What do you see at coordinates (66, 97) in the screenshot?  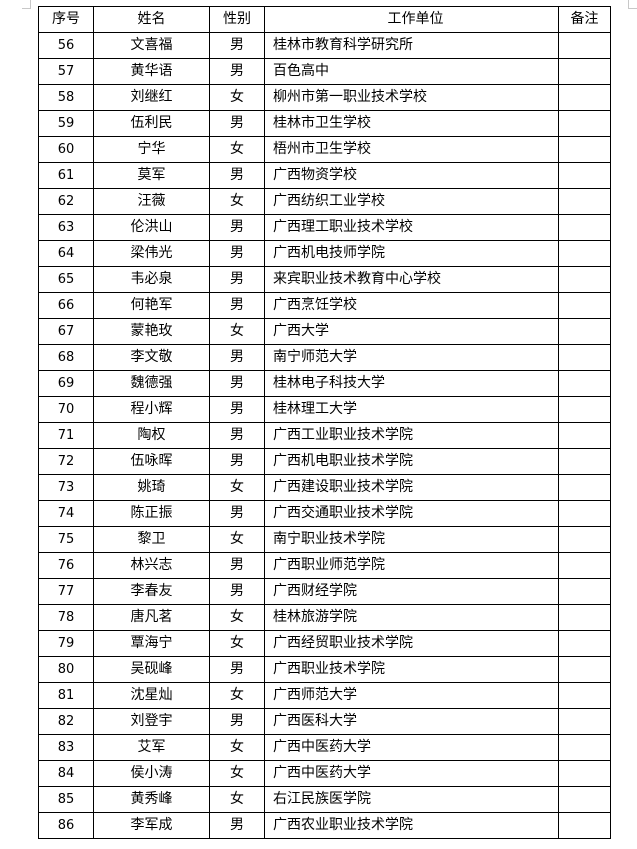 I see `cell-no: 58` at bounding box center [66, 97].